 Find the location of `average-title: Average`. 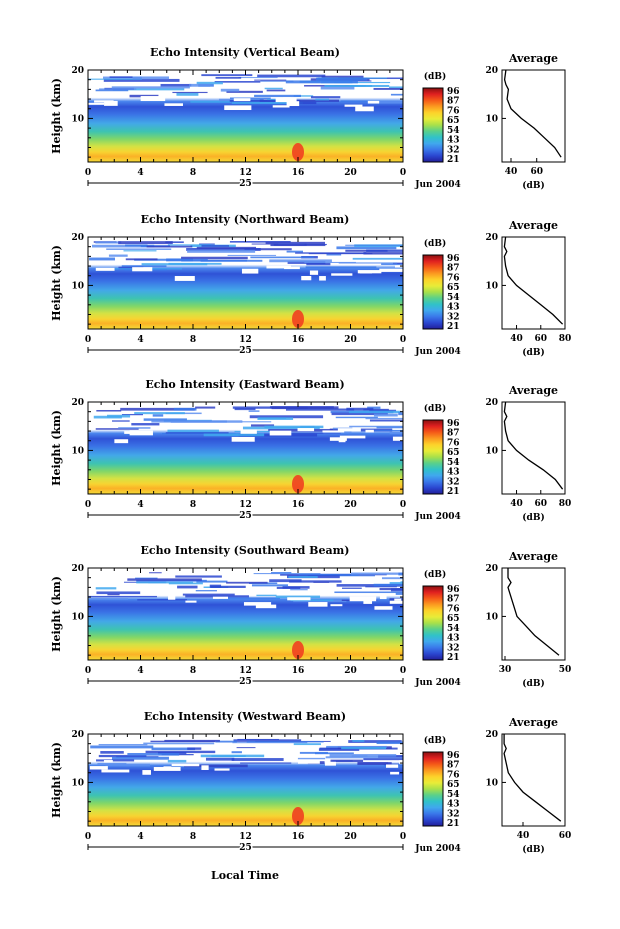

average-title: Average is located at coordinates (533, 225).